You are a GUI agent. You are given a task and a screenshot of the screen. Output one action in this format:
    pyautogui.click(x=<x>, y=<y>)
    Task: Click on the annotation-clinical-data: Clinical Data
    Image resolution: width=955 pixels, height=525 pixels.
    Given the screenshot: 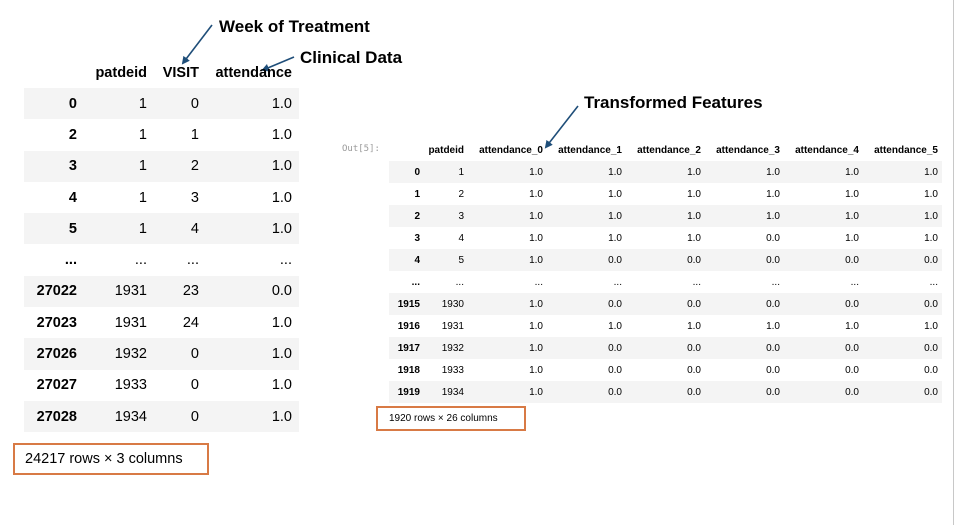 What is the action you would take?
    pyautogui.click(x=351, y=57)
    